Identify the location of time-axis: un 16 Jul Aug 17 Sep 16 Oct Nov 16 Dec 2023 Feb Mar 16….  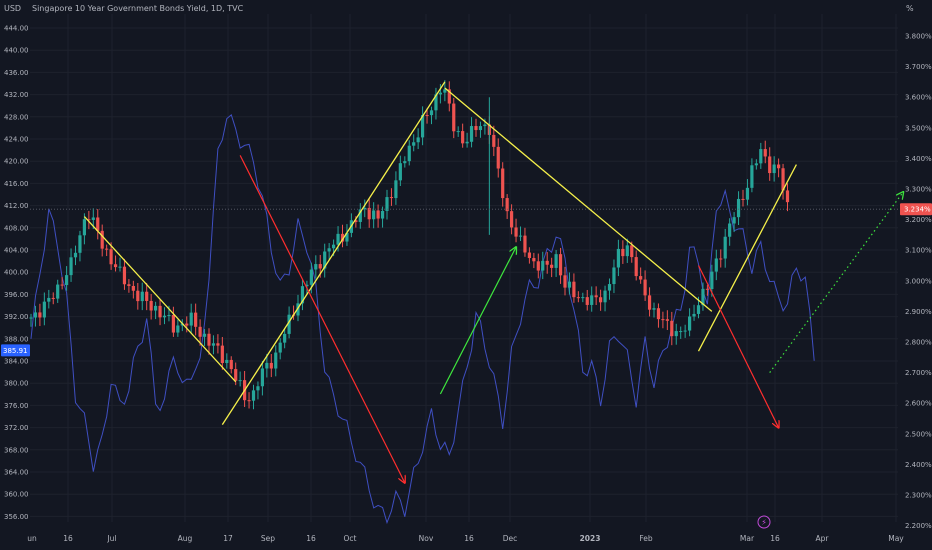
(465, 538).